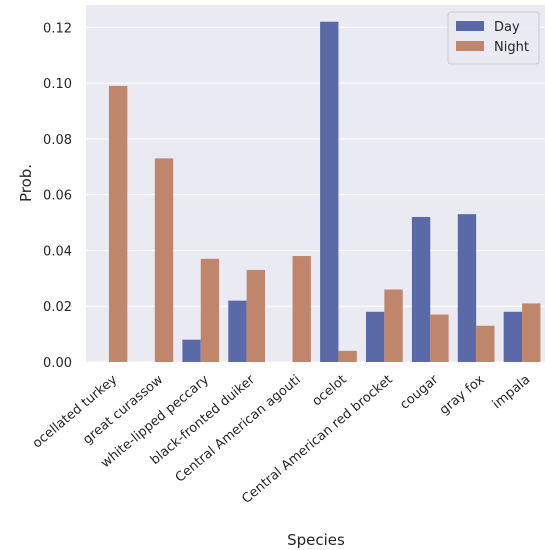 The width and height of the screenshot is (545, 550). I want to click on legend-label-night: Night, so click(511, 47).